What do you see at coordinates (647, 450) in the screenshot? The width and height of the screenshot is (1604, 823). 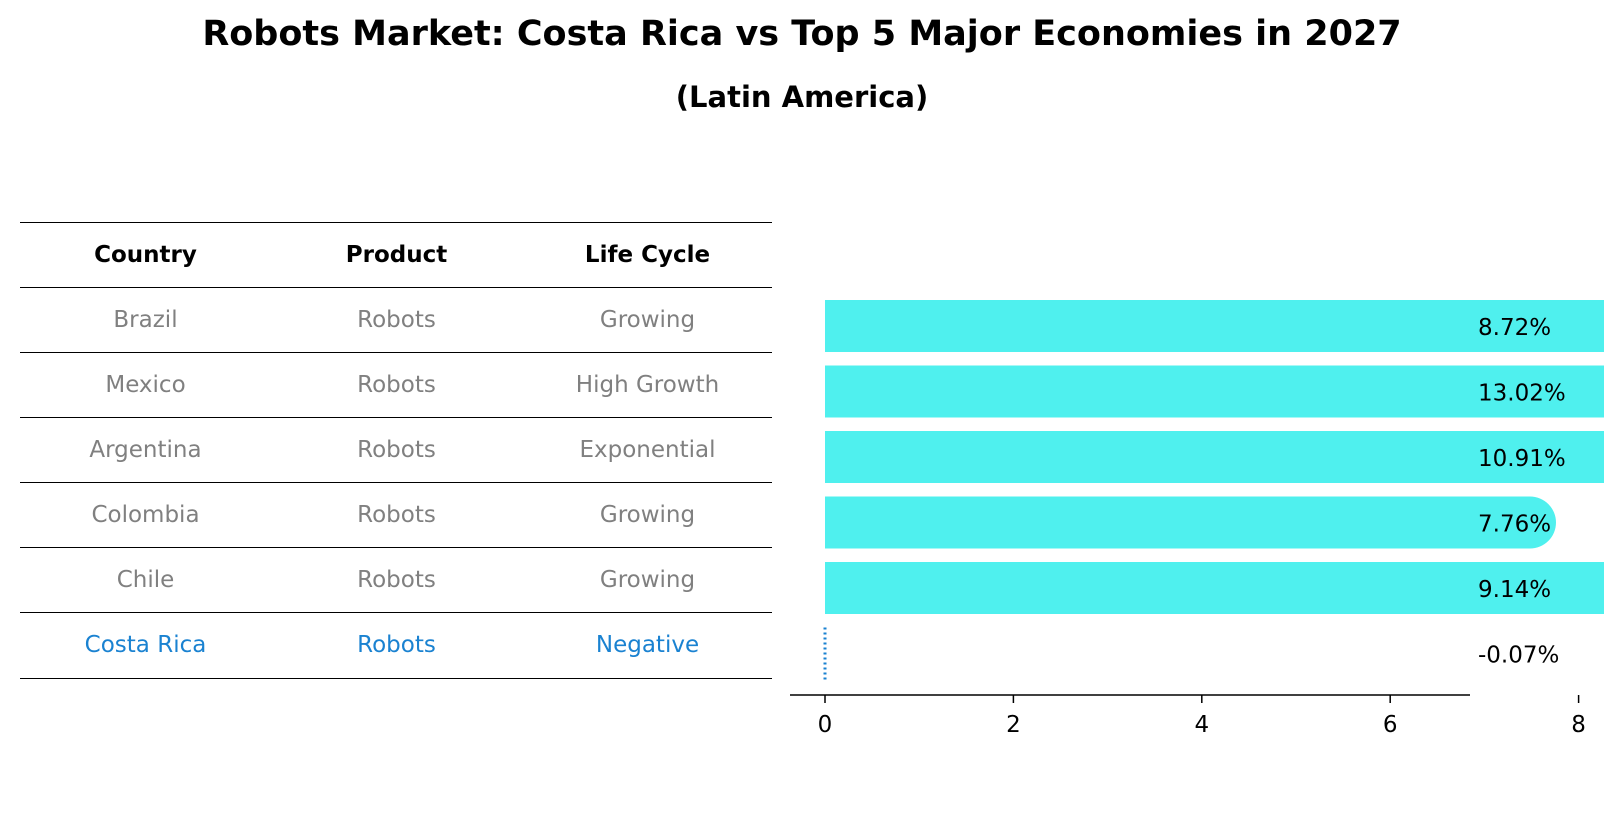 I see `life-cycle-cell: Exponential` at bounding box center [647, 450].